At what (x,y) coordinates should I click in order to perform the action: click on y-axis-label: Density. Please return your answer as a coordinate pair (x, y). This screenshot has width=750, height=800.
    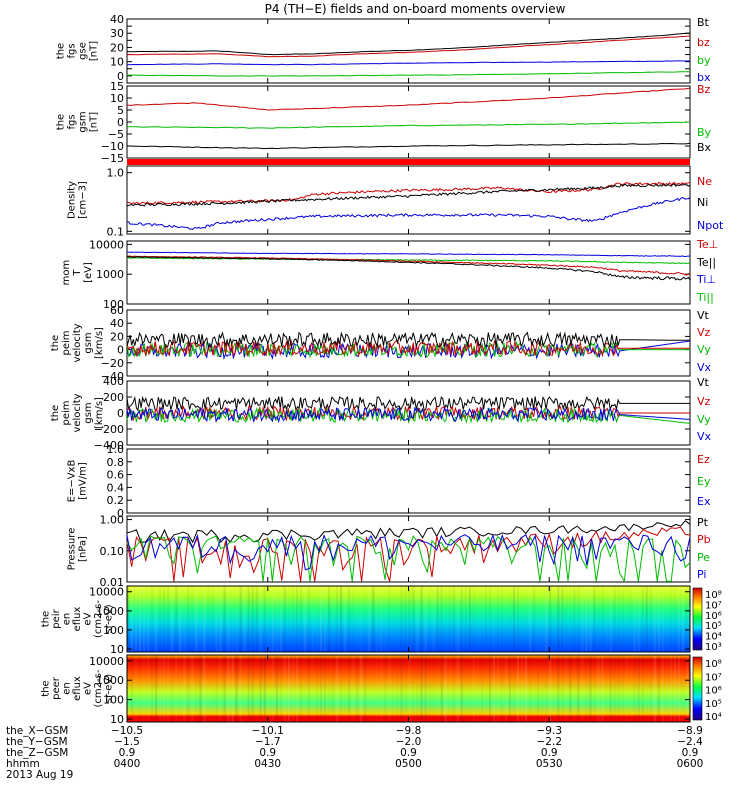
    Looking at the image, I should click on (72, 200).